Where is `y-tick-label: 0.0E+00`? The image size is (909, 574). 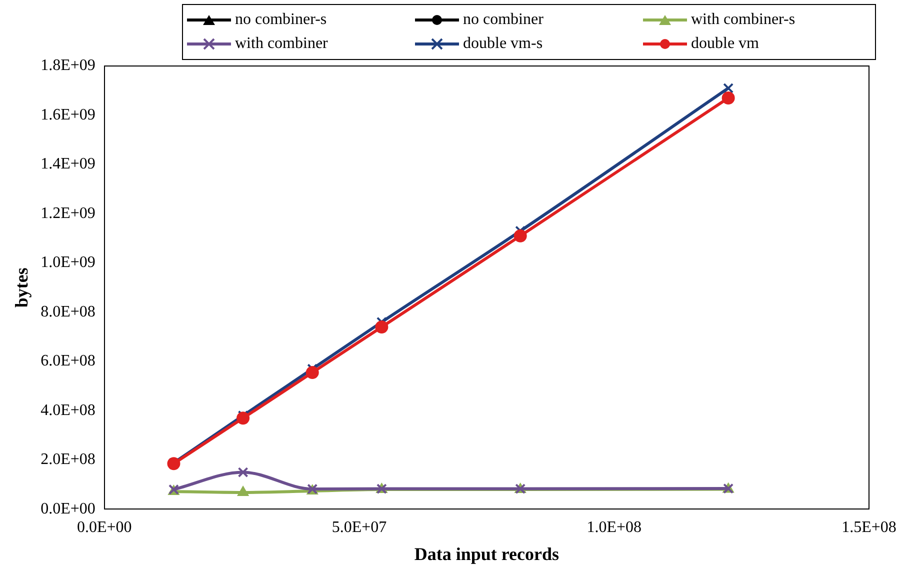
y-tick-label: 0.0E+00 is located at coordinates (68, 509).